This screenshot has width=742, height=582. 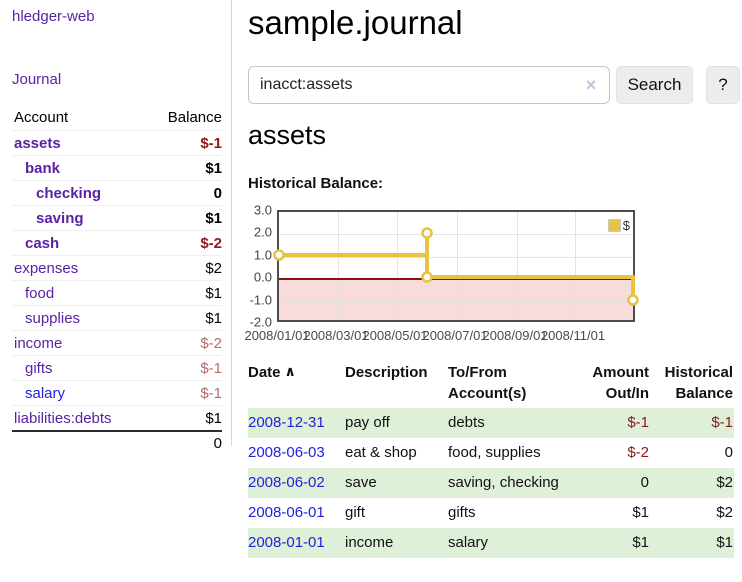 I want to click on accounts-table-header: Account Balance, so click(x=117, y=117).